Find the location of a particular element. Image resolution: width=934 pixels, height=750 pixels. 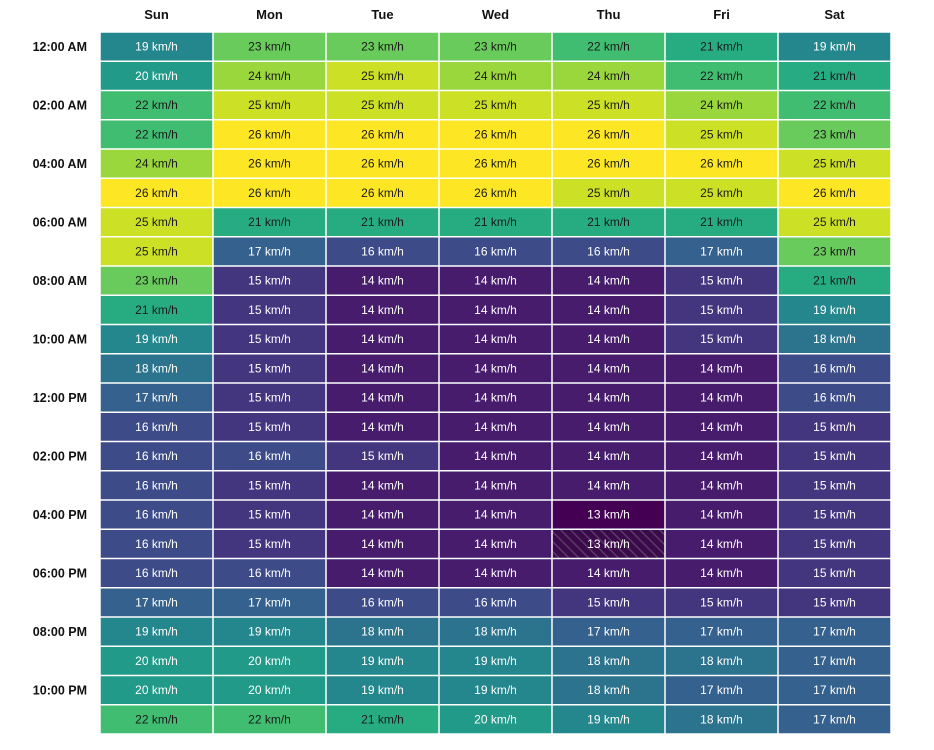

cell-value-label: 23 km/h is located at coordinates (834, 251).